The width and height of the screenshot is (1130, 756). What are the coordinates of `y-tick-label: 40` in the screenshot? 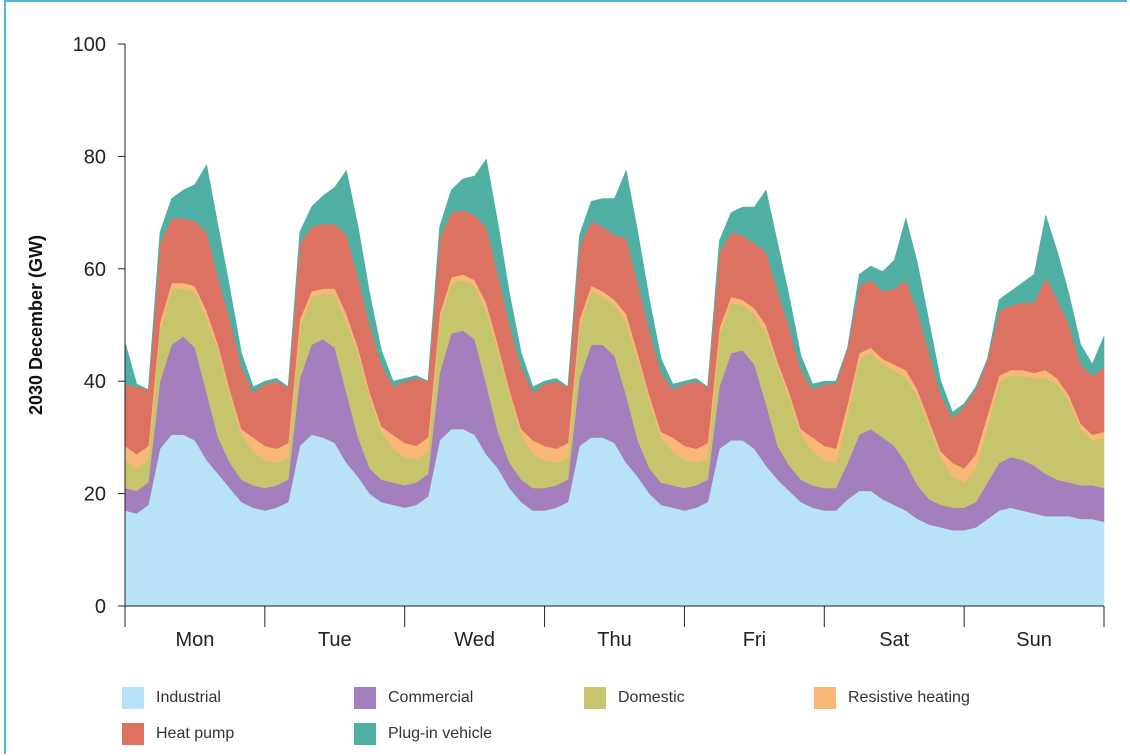 It's located at (95, 382).